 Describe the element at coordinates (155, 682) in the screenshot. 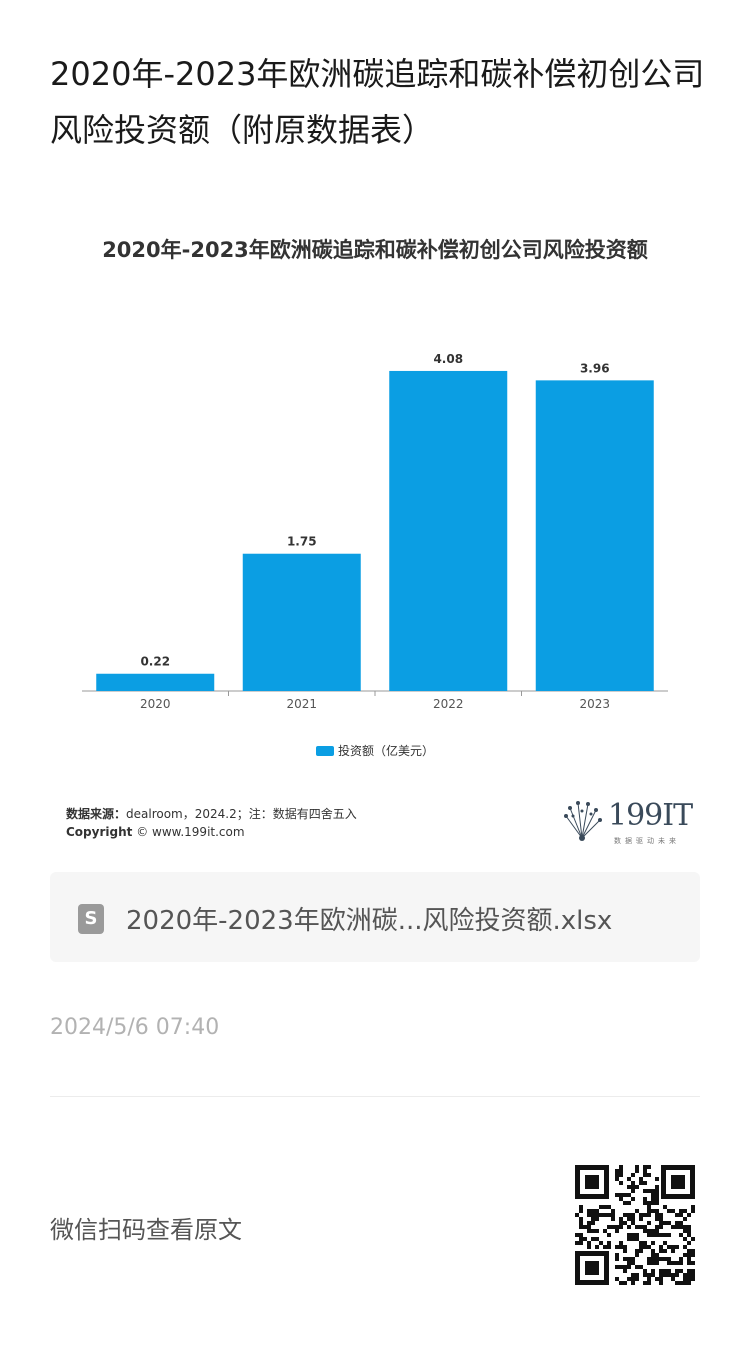

I see `bar-2020` at that location.